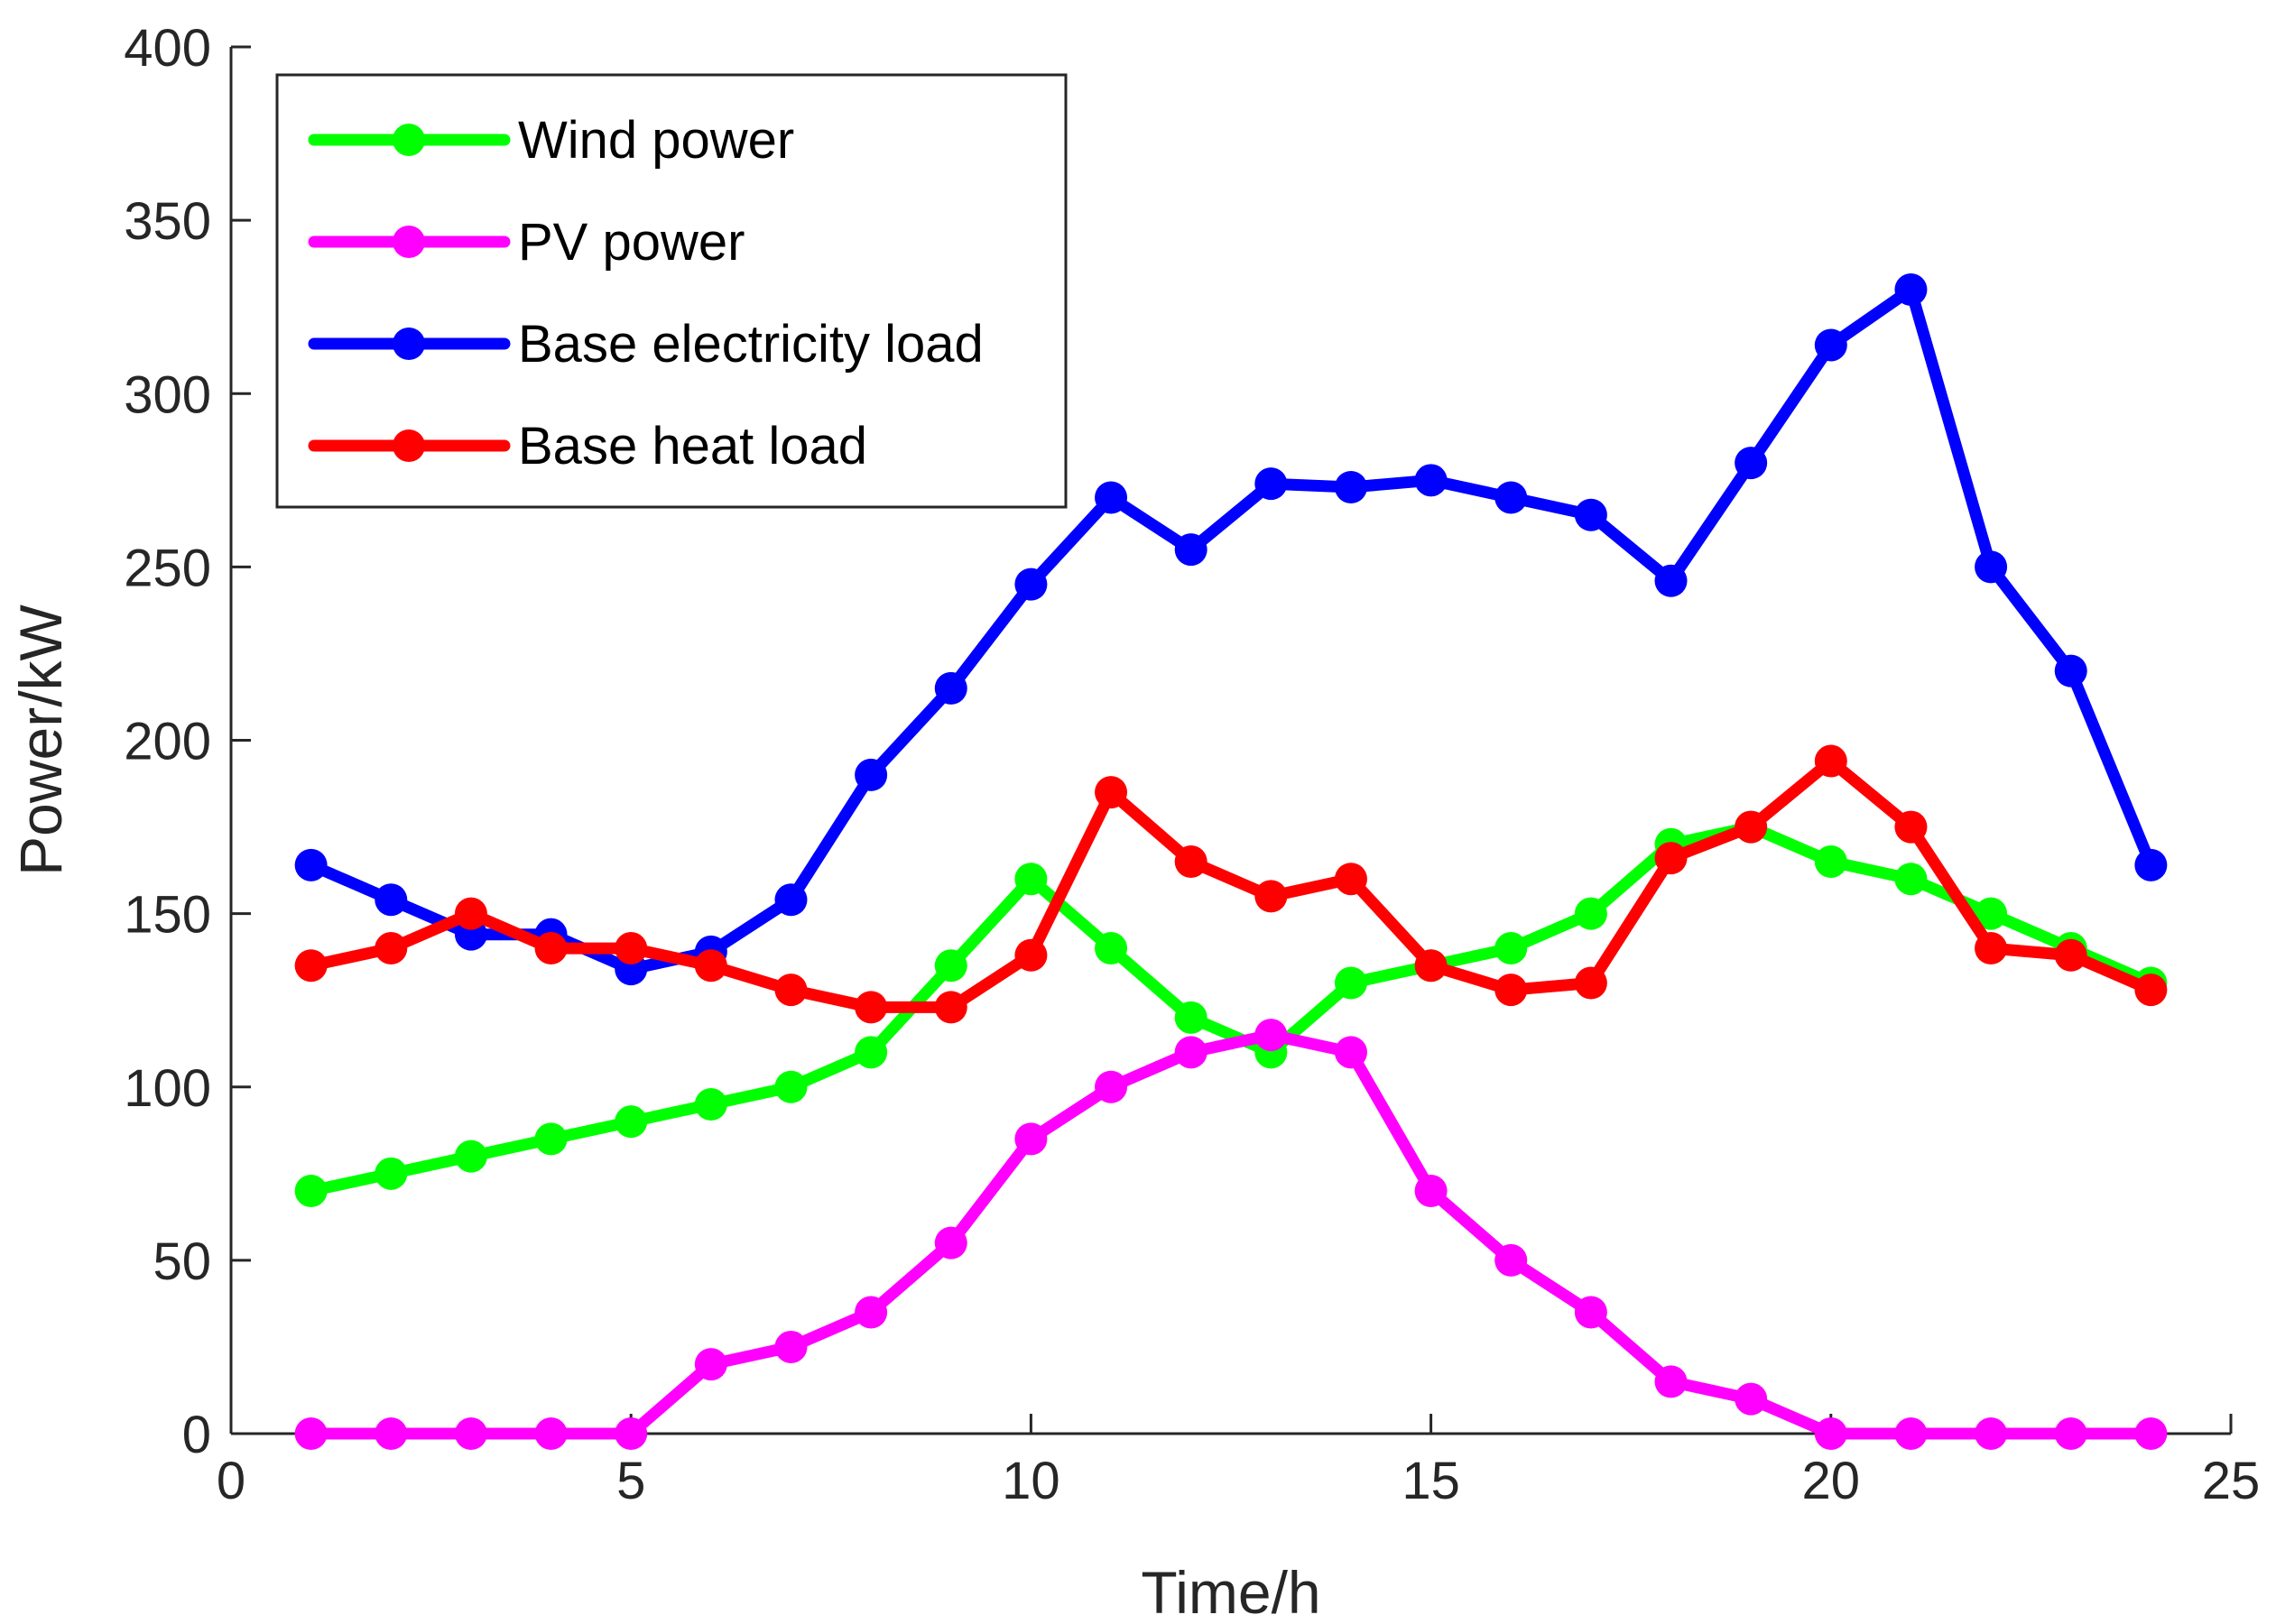 The image size is (2276, 1624). Describe the element at coordinates (692, 446) in the screenshot. I see `legend-label: Base heat load` at that location.